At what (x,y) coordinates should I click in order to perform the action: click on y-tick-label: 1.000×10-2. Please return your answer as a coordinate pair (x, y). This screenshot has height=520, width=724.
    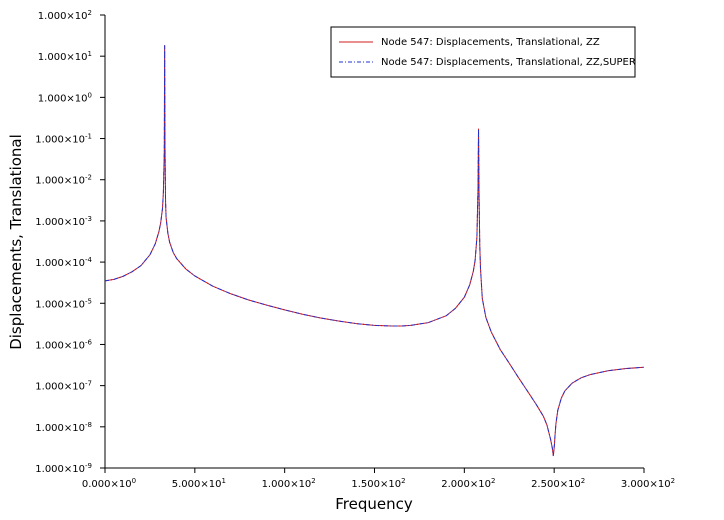
    Looking at the image, I should click on (63, 180).